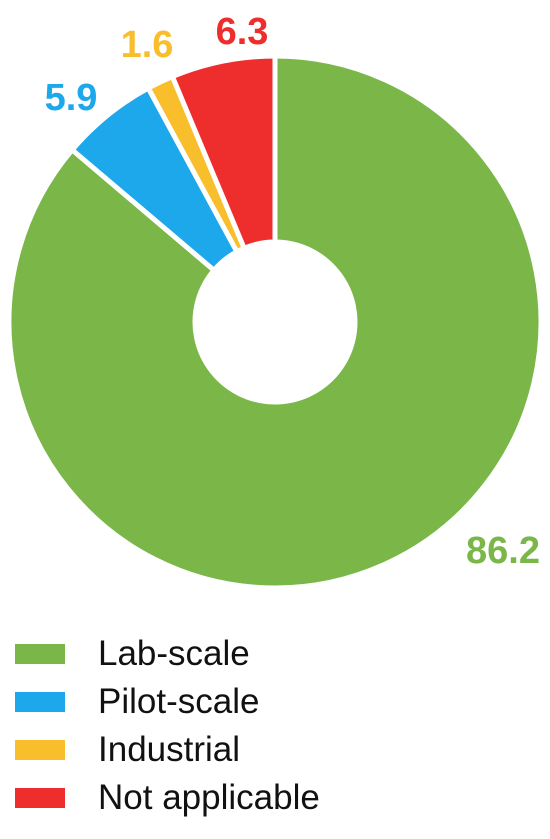 The height and width of the screenshot is (839, 550). Describe the element at coordinates (209, 797) in the screenshot. I see `legend-label-not-applicable: Not applicable` at that location.